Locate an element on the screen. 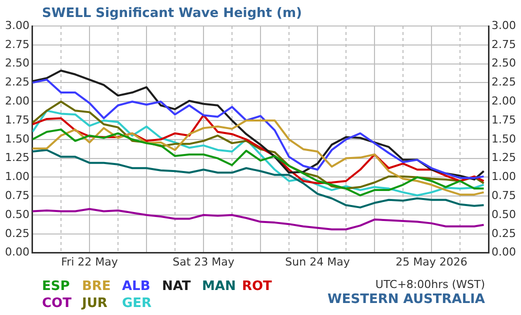  y-tick-label: 1.50 is located at coordinates (17, 139).